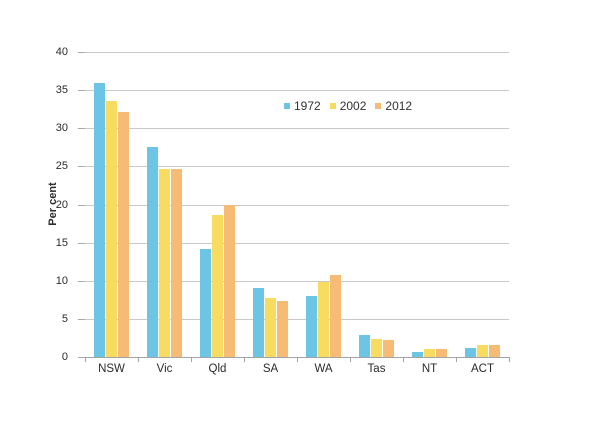 The image size is (600, 424). What do you see at coordinates (399, 106) in the screenshot?
I see `legend-label-2012: 2012` at bounding box center [399, 106].